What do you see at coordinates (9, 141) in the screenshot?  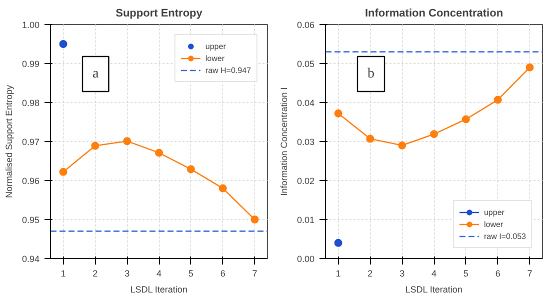 I see `y-axis-title: Normalised Support Entropy` at bounding box center [9, 141].